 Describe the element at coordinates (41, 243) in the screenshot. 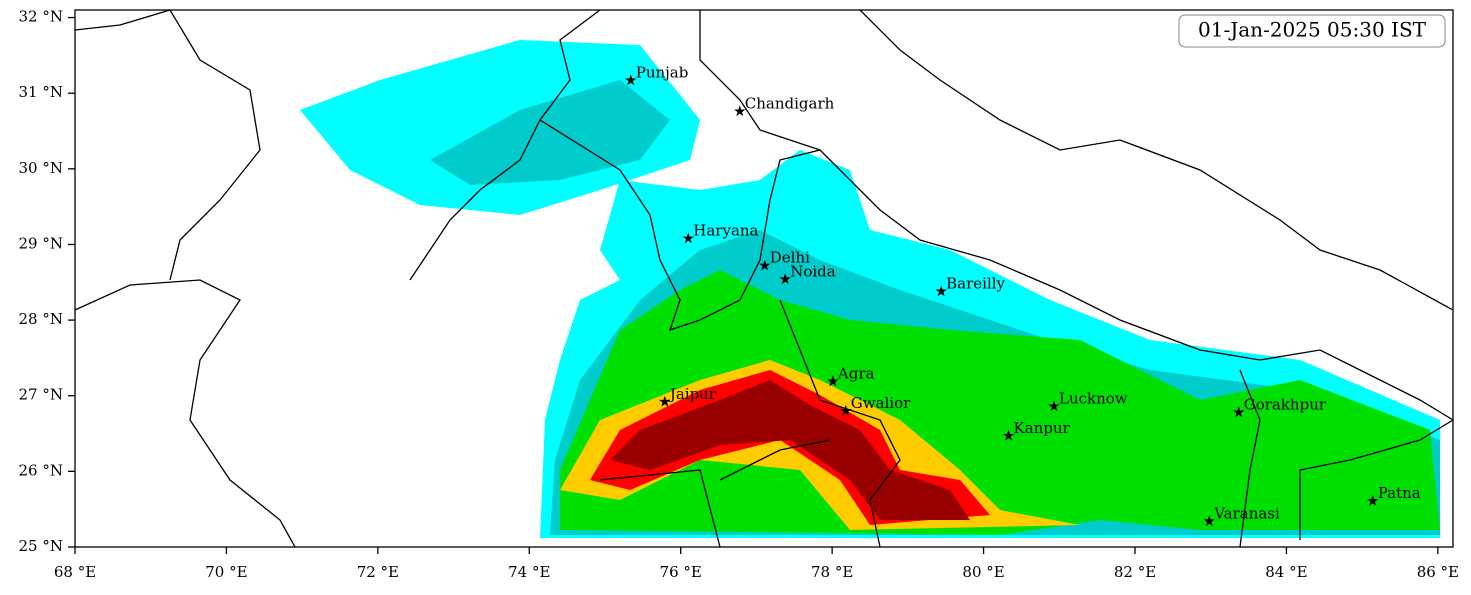

I see `y-tick-label: 29 °N` at that location.